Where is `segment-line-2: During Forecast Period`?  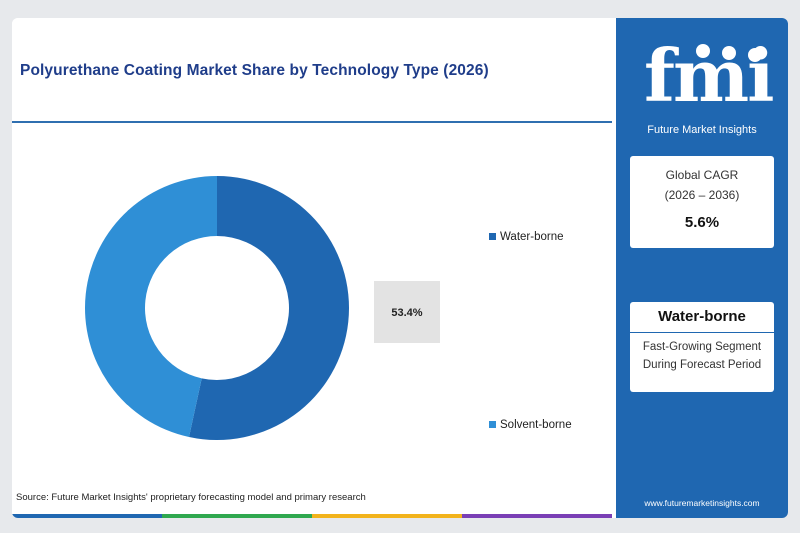 segment-line-2: During Forecast Period is located at coordinates (702, 365).